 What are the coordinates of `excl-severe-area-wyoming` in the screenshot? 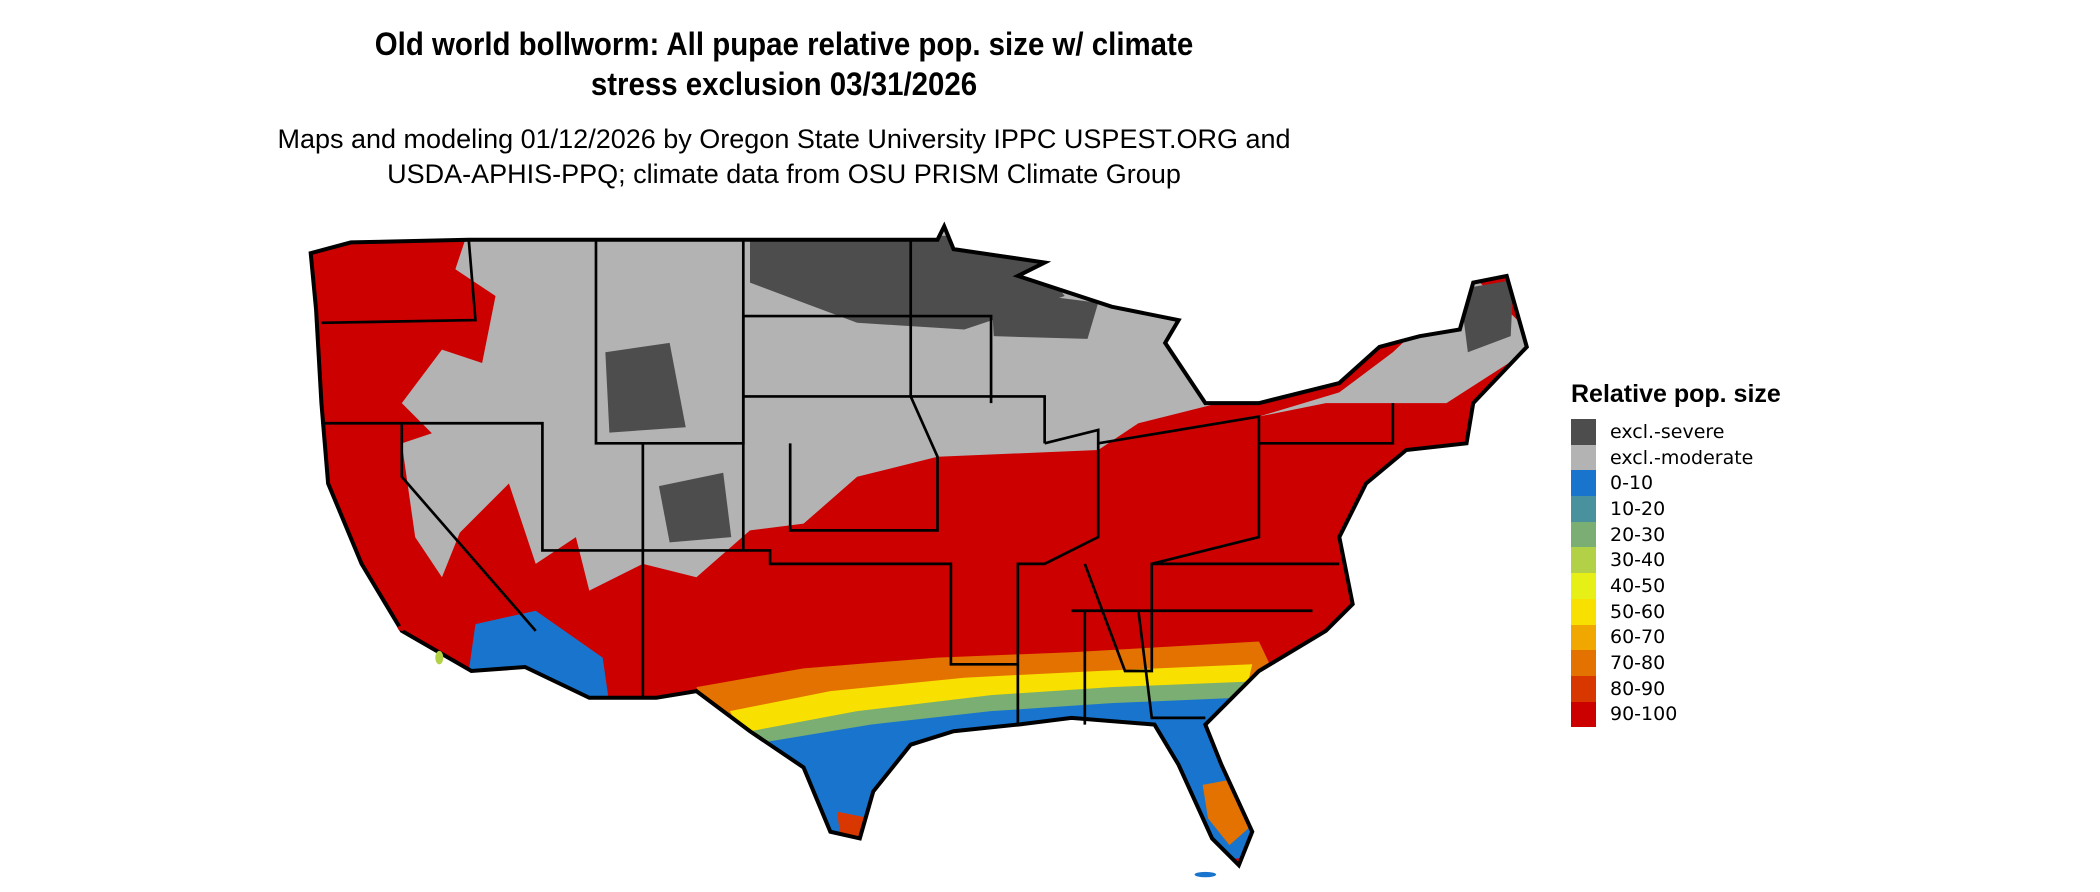 It's located at (645, 387).